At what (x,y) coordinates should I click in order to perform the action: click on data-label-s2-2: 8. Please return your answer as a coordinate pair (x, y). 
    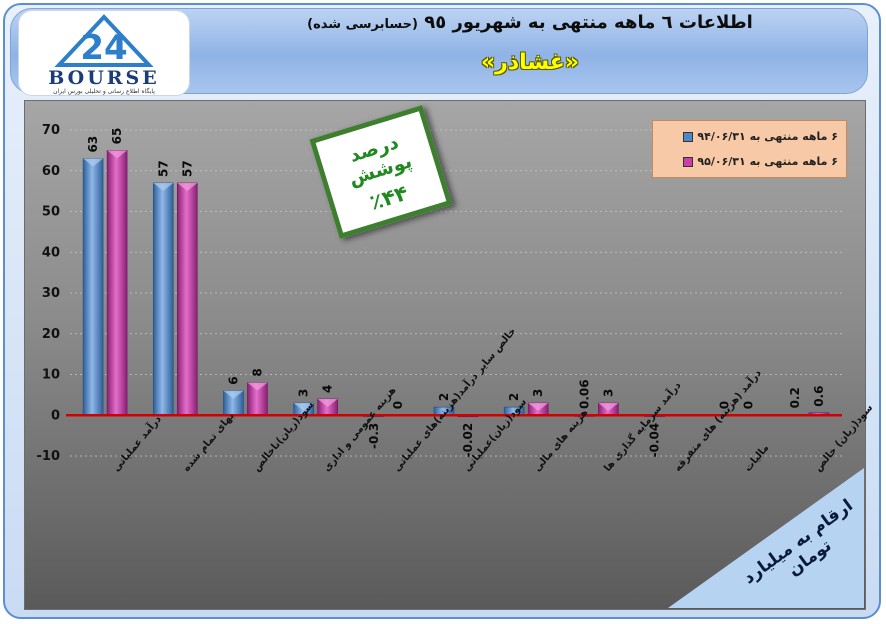
    Looking at the image, I should click on (257, 372).